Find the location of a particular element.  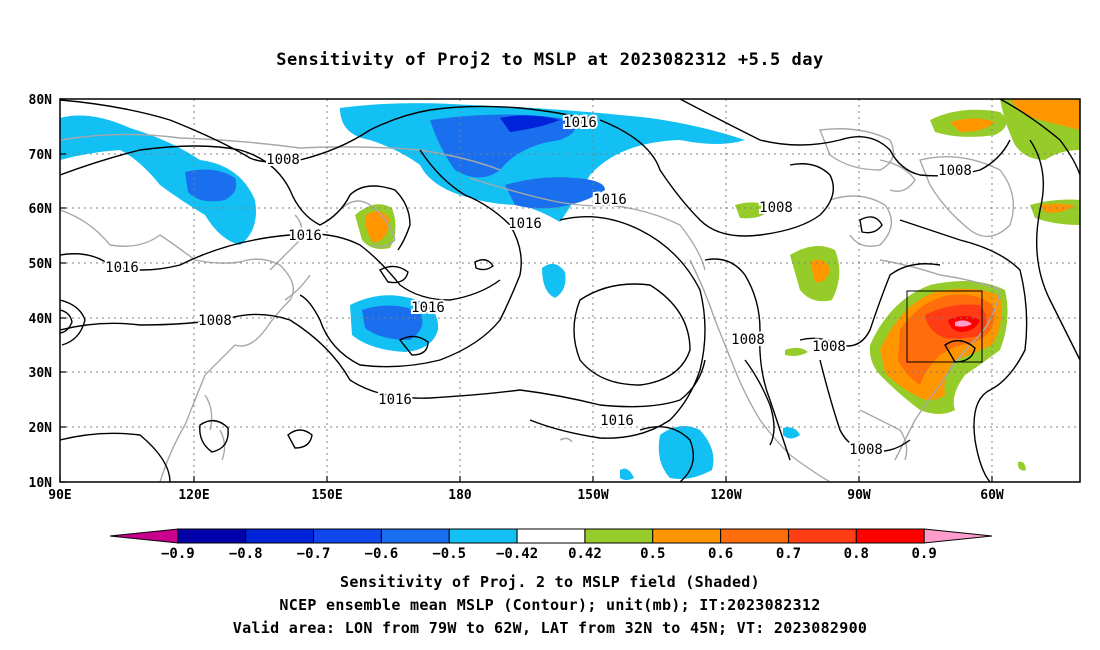

lon-labels: 90E 120E 150E 180 150W 120W 90W 60W is located at coordinates (526, 495).